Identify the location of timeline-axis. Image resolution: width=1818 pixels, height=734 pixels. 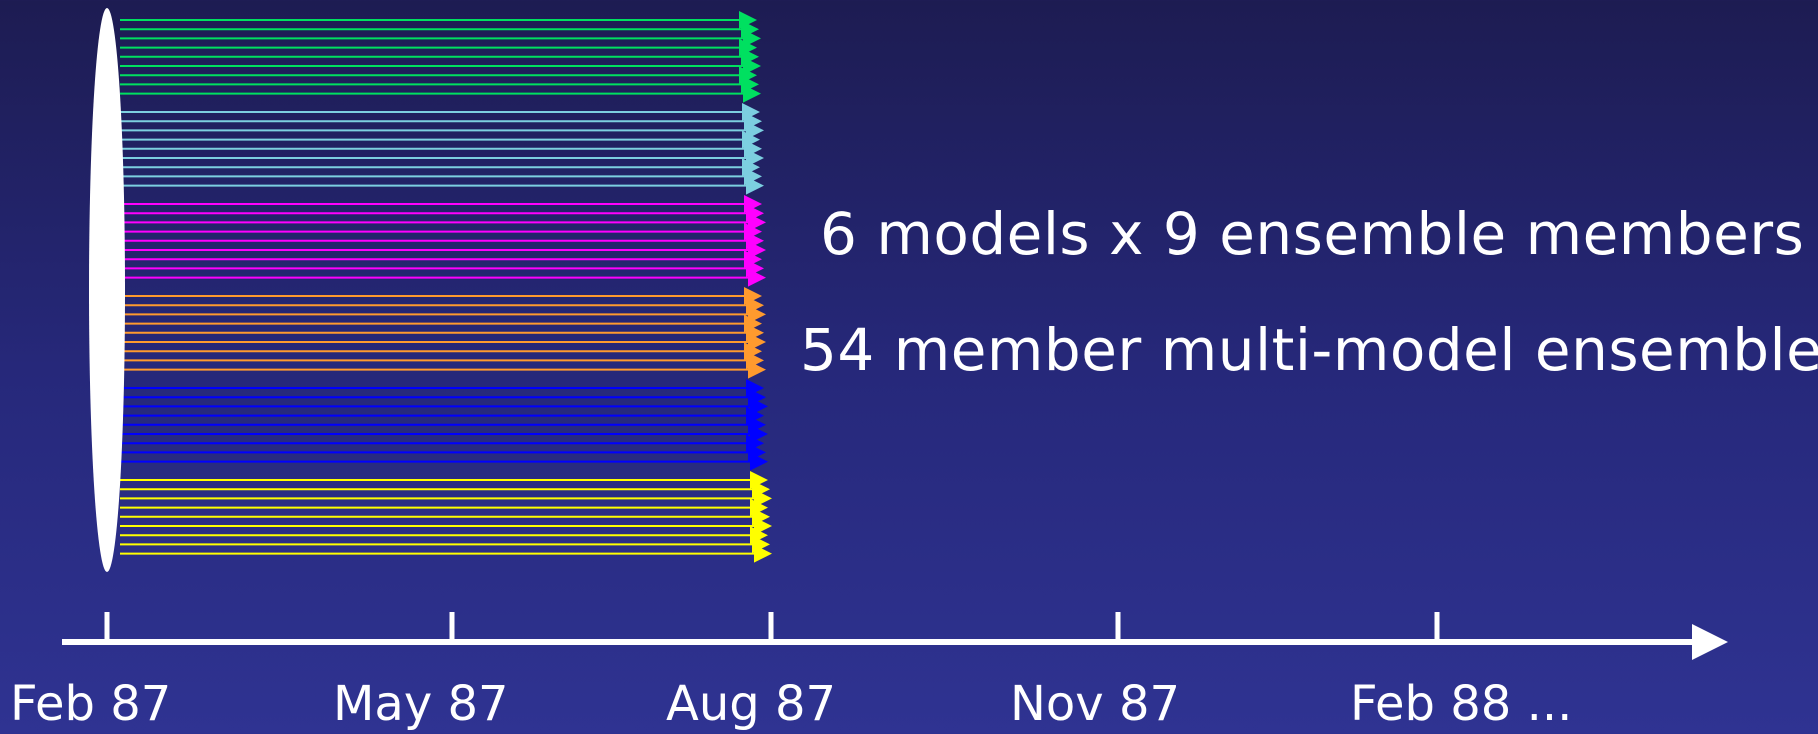
(895, 636).